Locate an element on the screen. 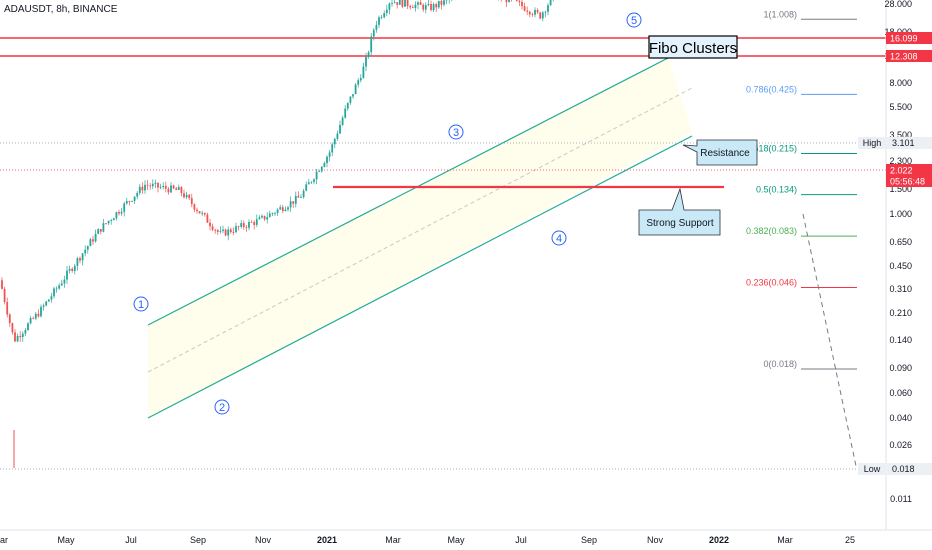  high-value: 3.101 is located at coordinates (903, 143).